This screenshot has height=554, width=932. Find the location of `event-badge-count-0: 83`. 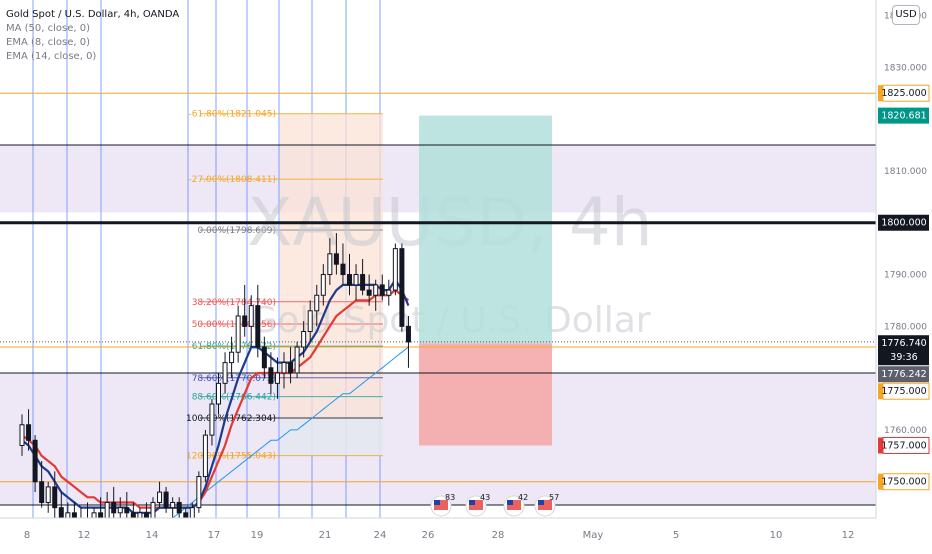

event-badge-count-0: 83 is located at coordinates (450, 497).